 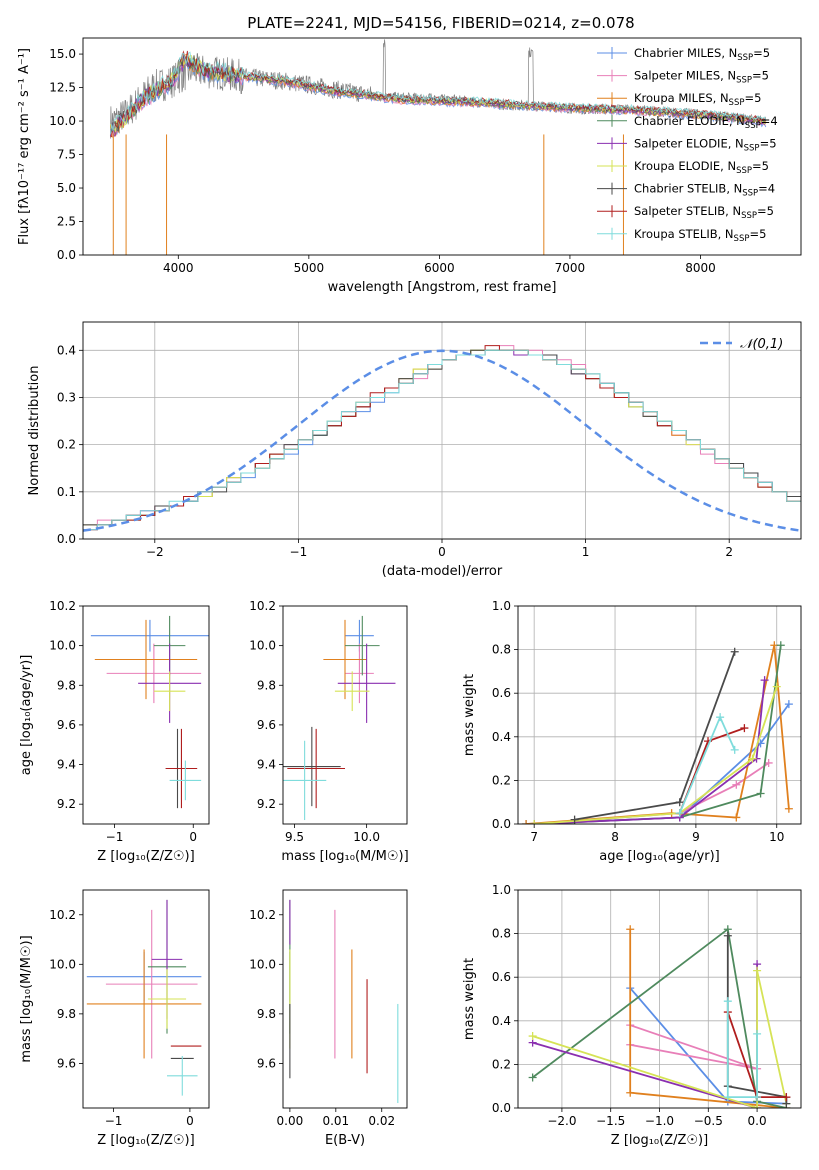 What do you see at coordinates (706, 122) in the screenshot?
I see `legend-entry-label: Chabrier ELODIE, NSSP=4` at bounding box center [706, 122].